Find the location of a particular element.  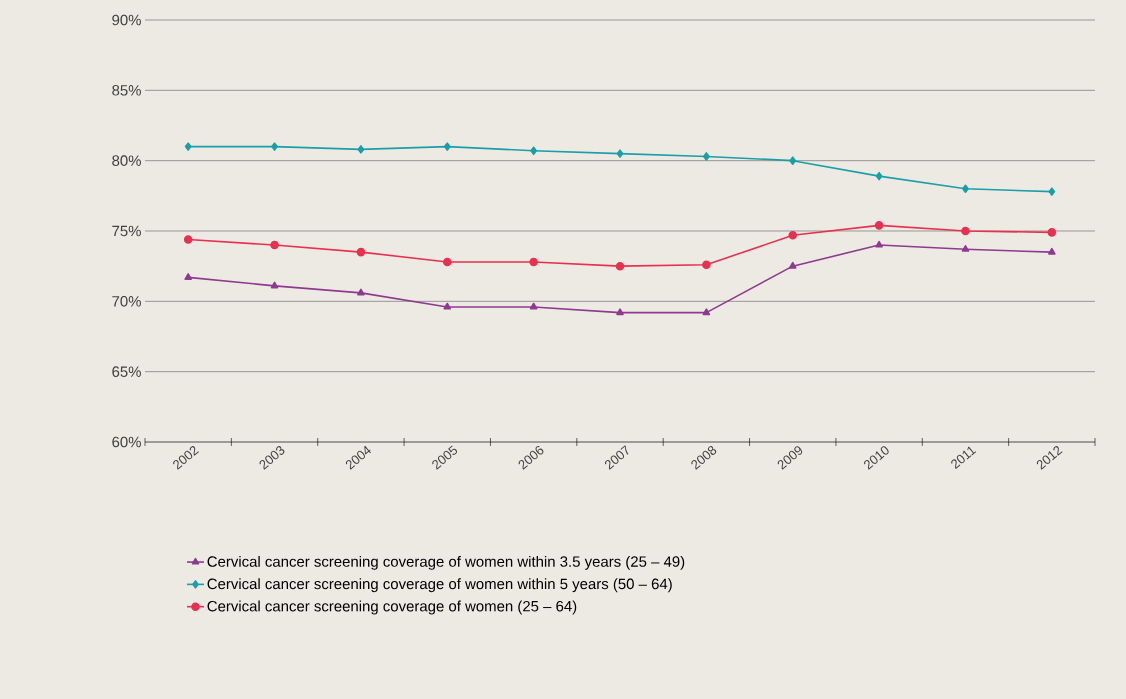

y-tick-label: 85% is located at coordinates (126, 90).